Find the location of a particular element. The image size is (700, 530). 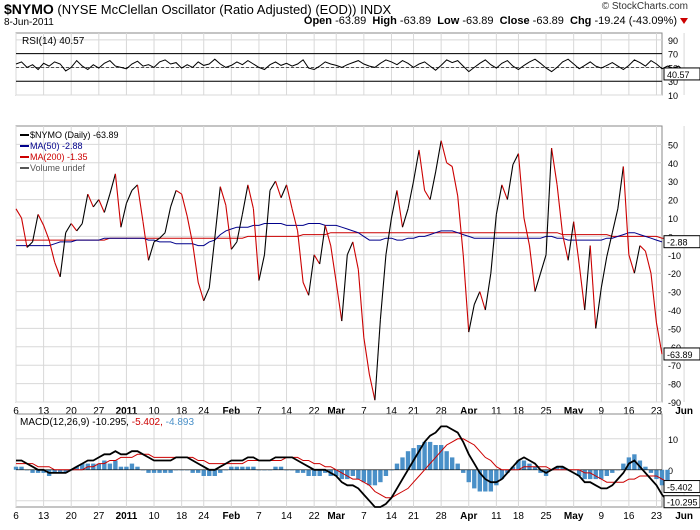

main-tick-label: -90 is located at coordinates (674, 403).